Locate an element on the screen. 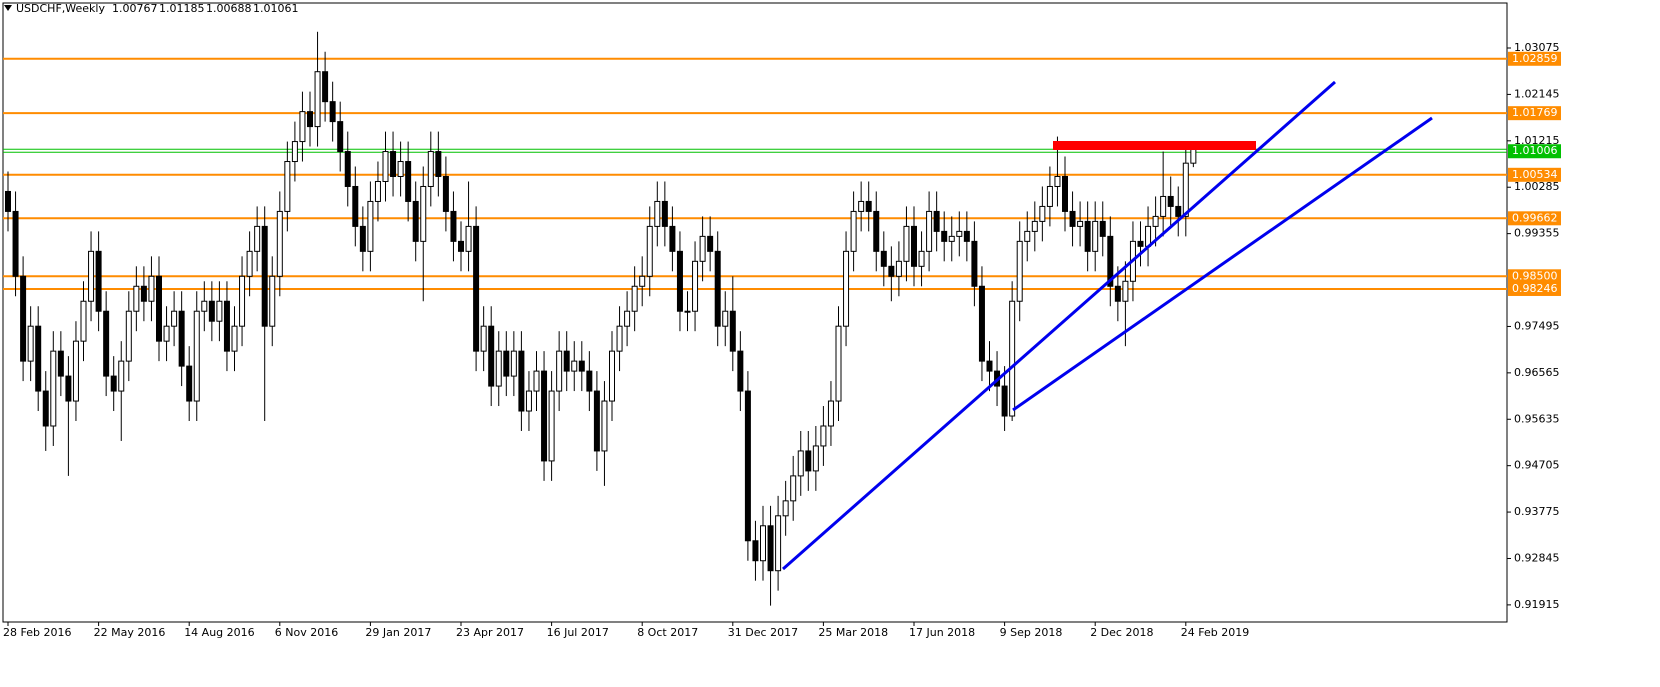 This screenshot has height=687, width=1660. x-tick-label: 6 Nov 2016 is located at coordinates (306, 632).